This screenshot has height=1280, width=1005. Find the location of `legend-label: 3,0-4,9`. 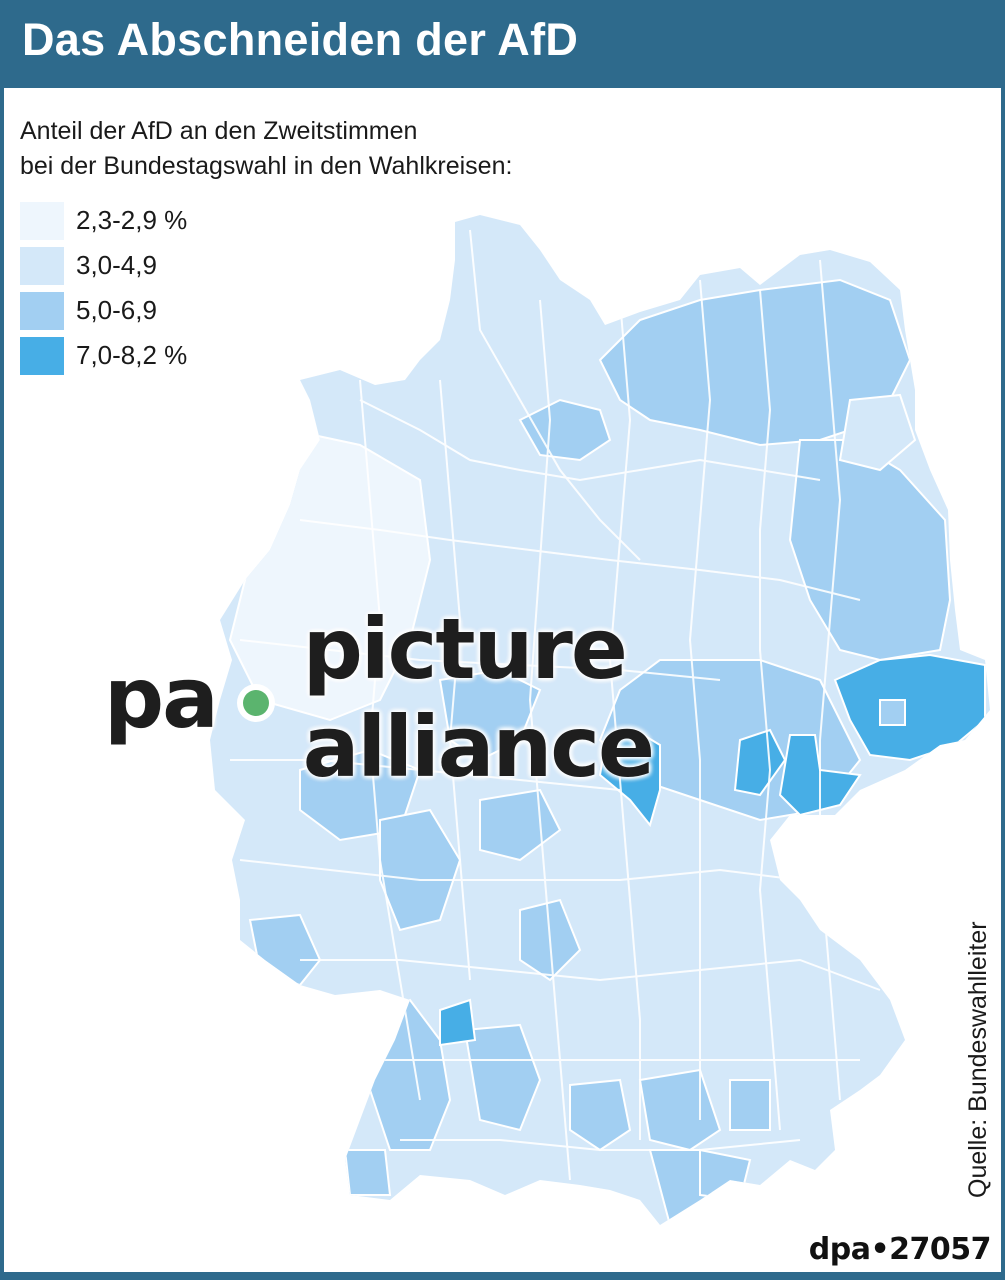

legend-label: 3,0-4,9 is located at coordinates (116, 265).